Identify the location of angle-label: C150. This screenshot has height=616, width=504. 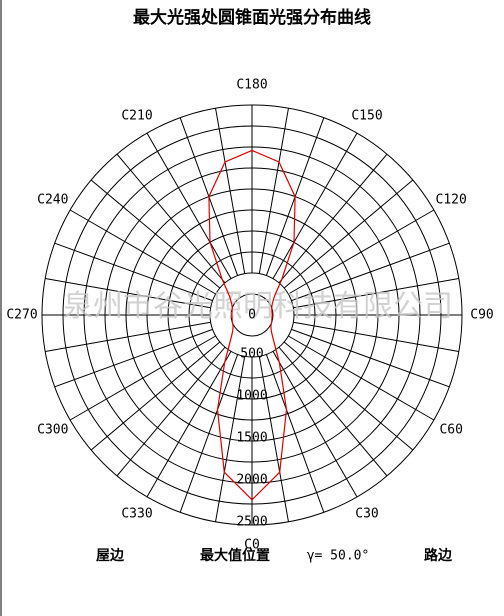
(366, 115).